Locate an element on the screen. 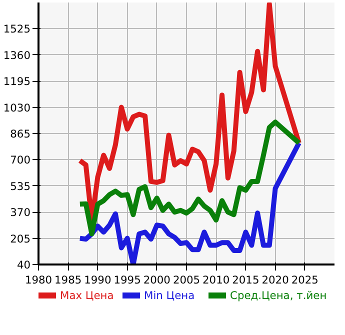 This screenshot has height=335, width=345. y-tick-label: 205 is located at coordinates (20, 239).